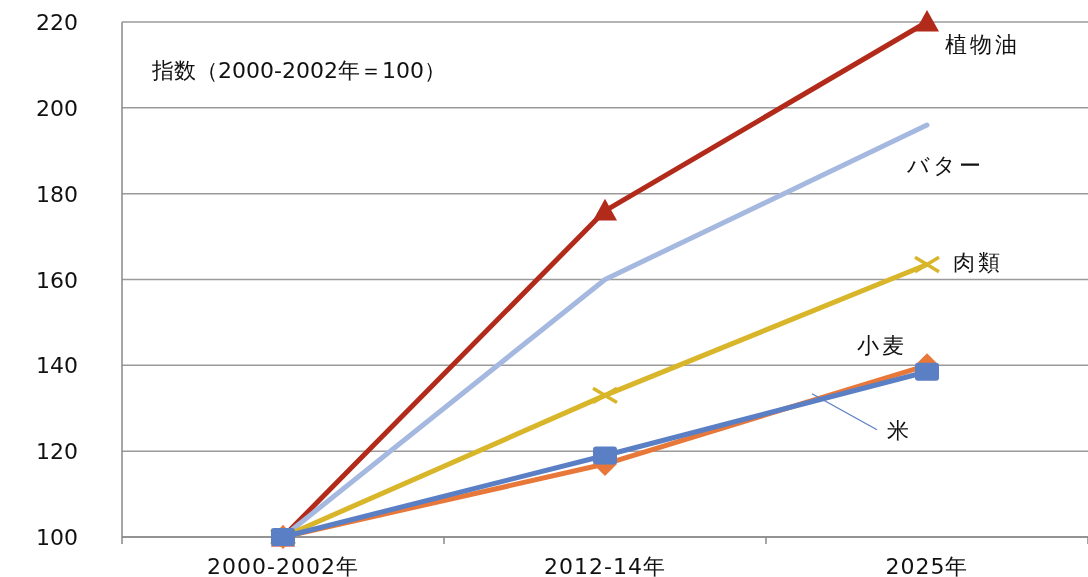 Image resolution: width=1088 pixels, height=577 pixels. Describe the element at coordinates (899, 430) in the screenshot. I see `series-label: 米` at that location.